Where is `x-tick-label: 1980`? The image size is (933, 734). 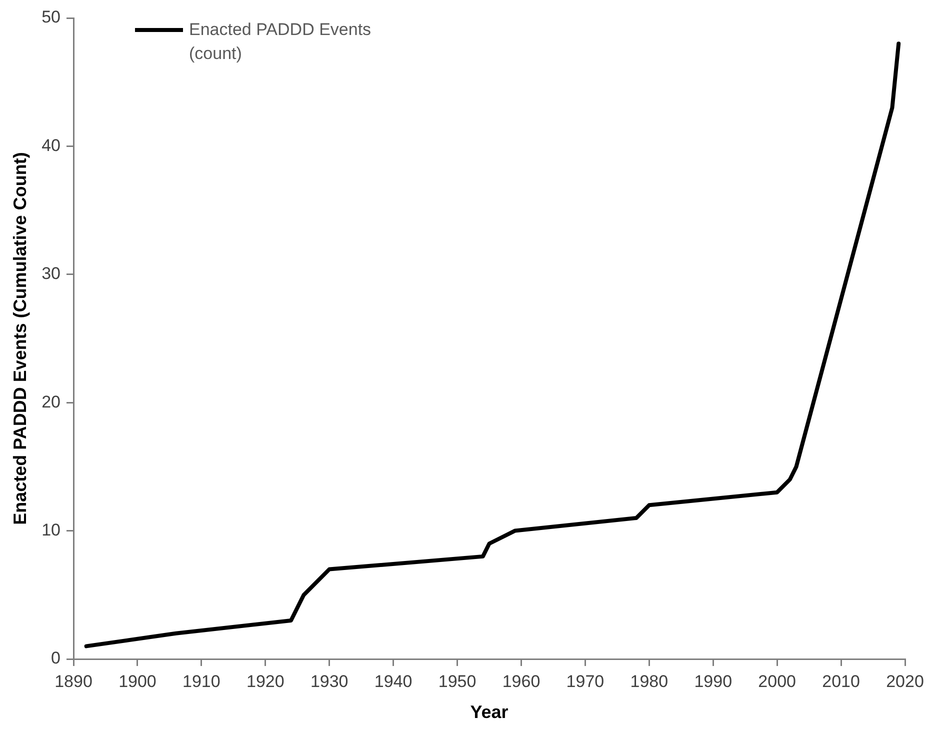
x-tick-label: 1980 is located at coordinates (649, 681).